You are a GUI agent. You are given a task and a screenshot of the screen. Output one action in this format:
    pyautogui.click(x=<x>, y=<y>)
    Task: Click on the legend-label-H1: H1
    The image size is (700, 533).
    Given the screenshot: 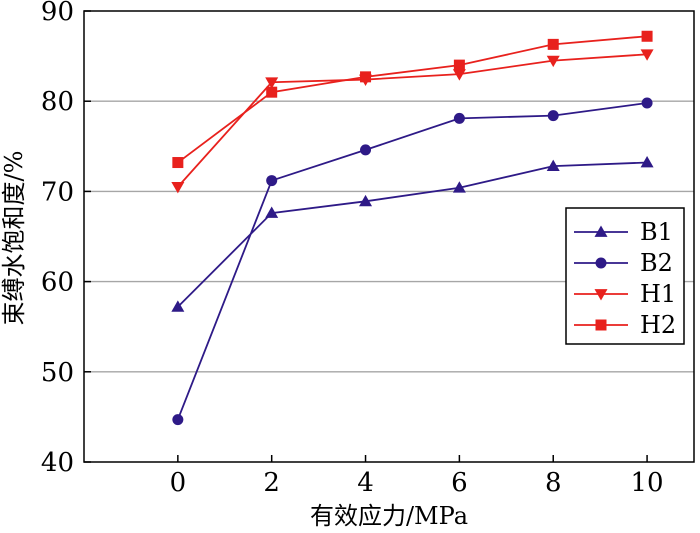 What is the action you would take?
    pyautogui.click(x=658, y=294)
    